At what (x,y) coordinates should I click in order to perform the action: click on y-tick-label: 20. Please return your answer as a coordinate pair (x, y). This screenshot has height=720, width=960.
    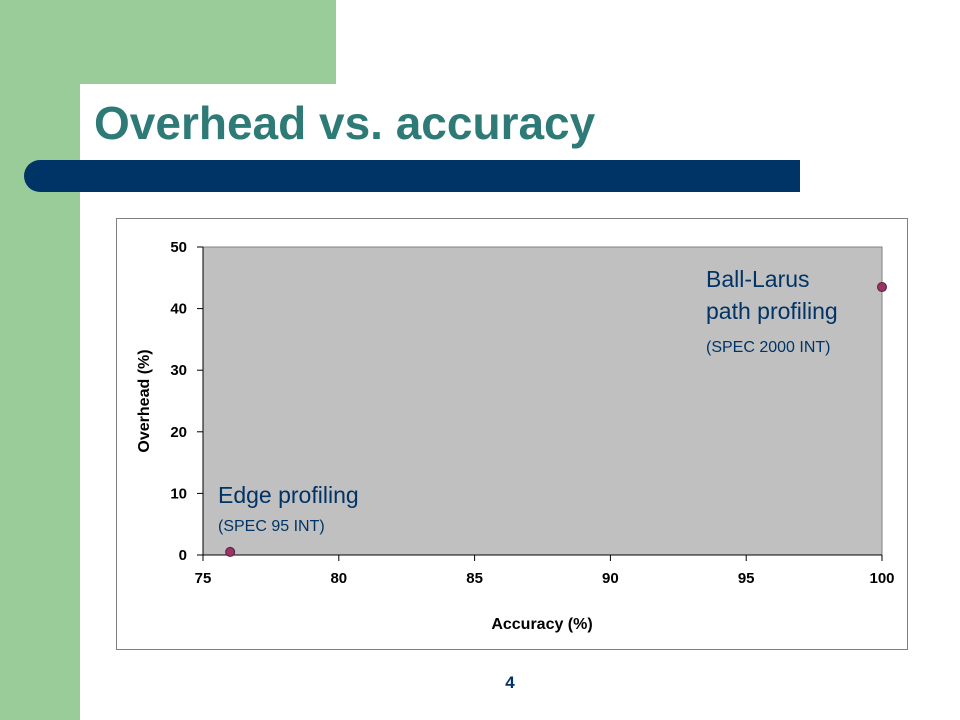
    Looking at the image, I should click on (178, 432).